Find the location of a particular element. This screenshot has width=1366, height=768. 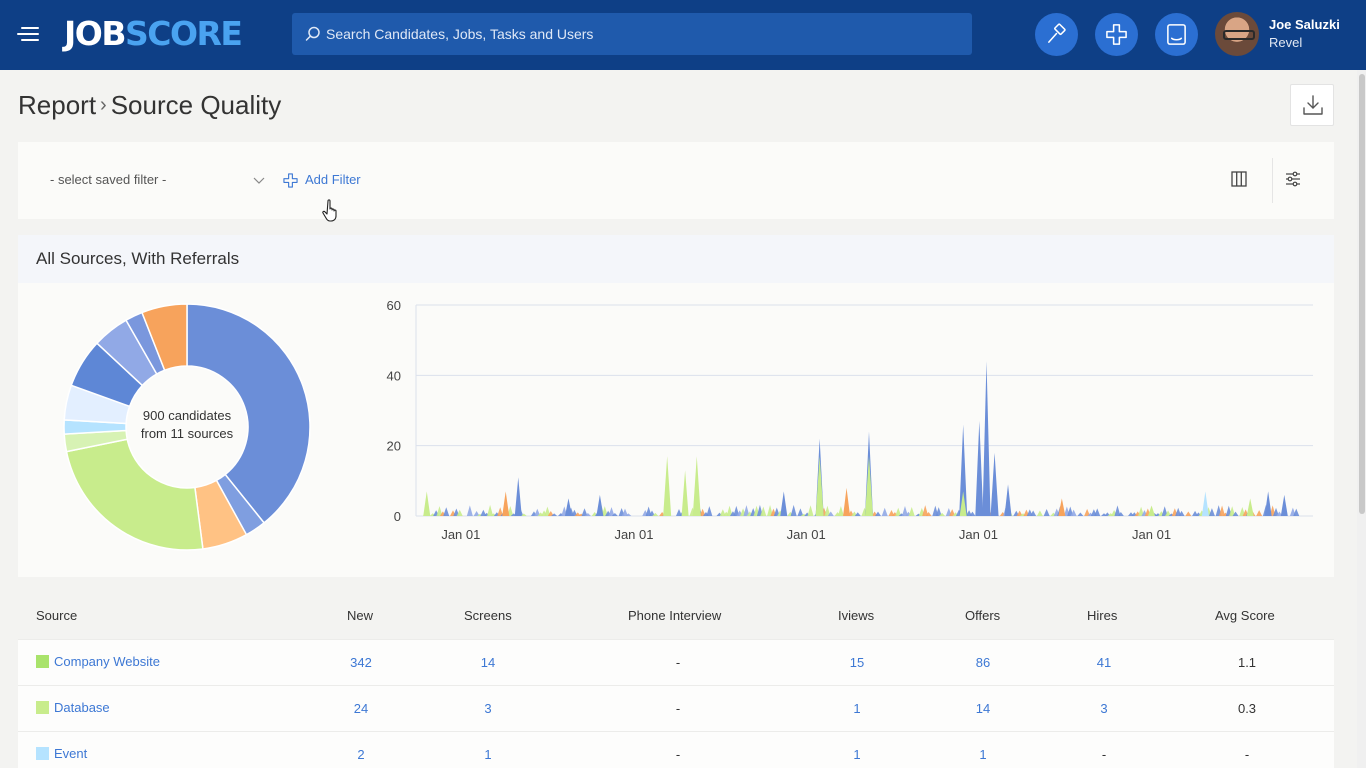

jobscore-logo: JOBSCORE is located at coordinates (153, 34).